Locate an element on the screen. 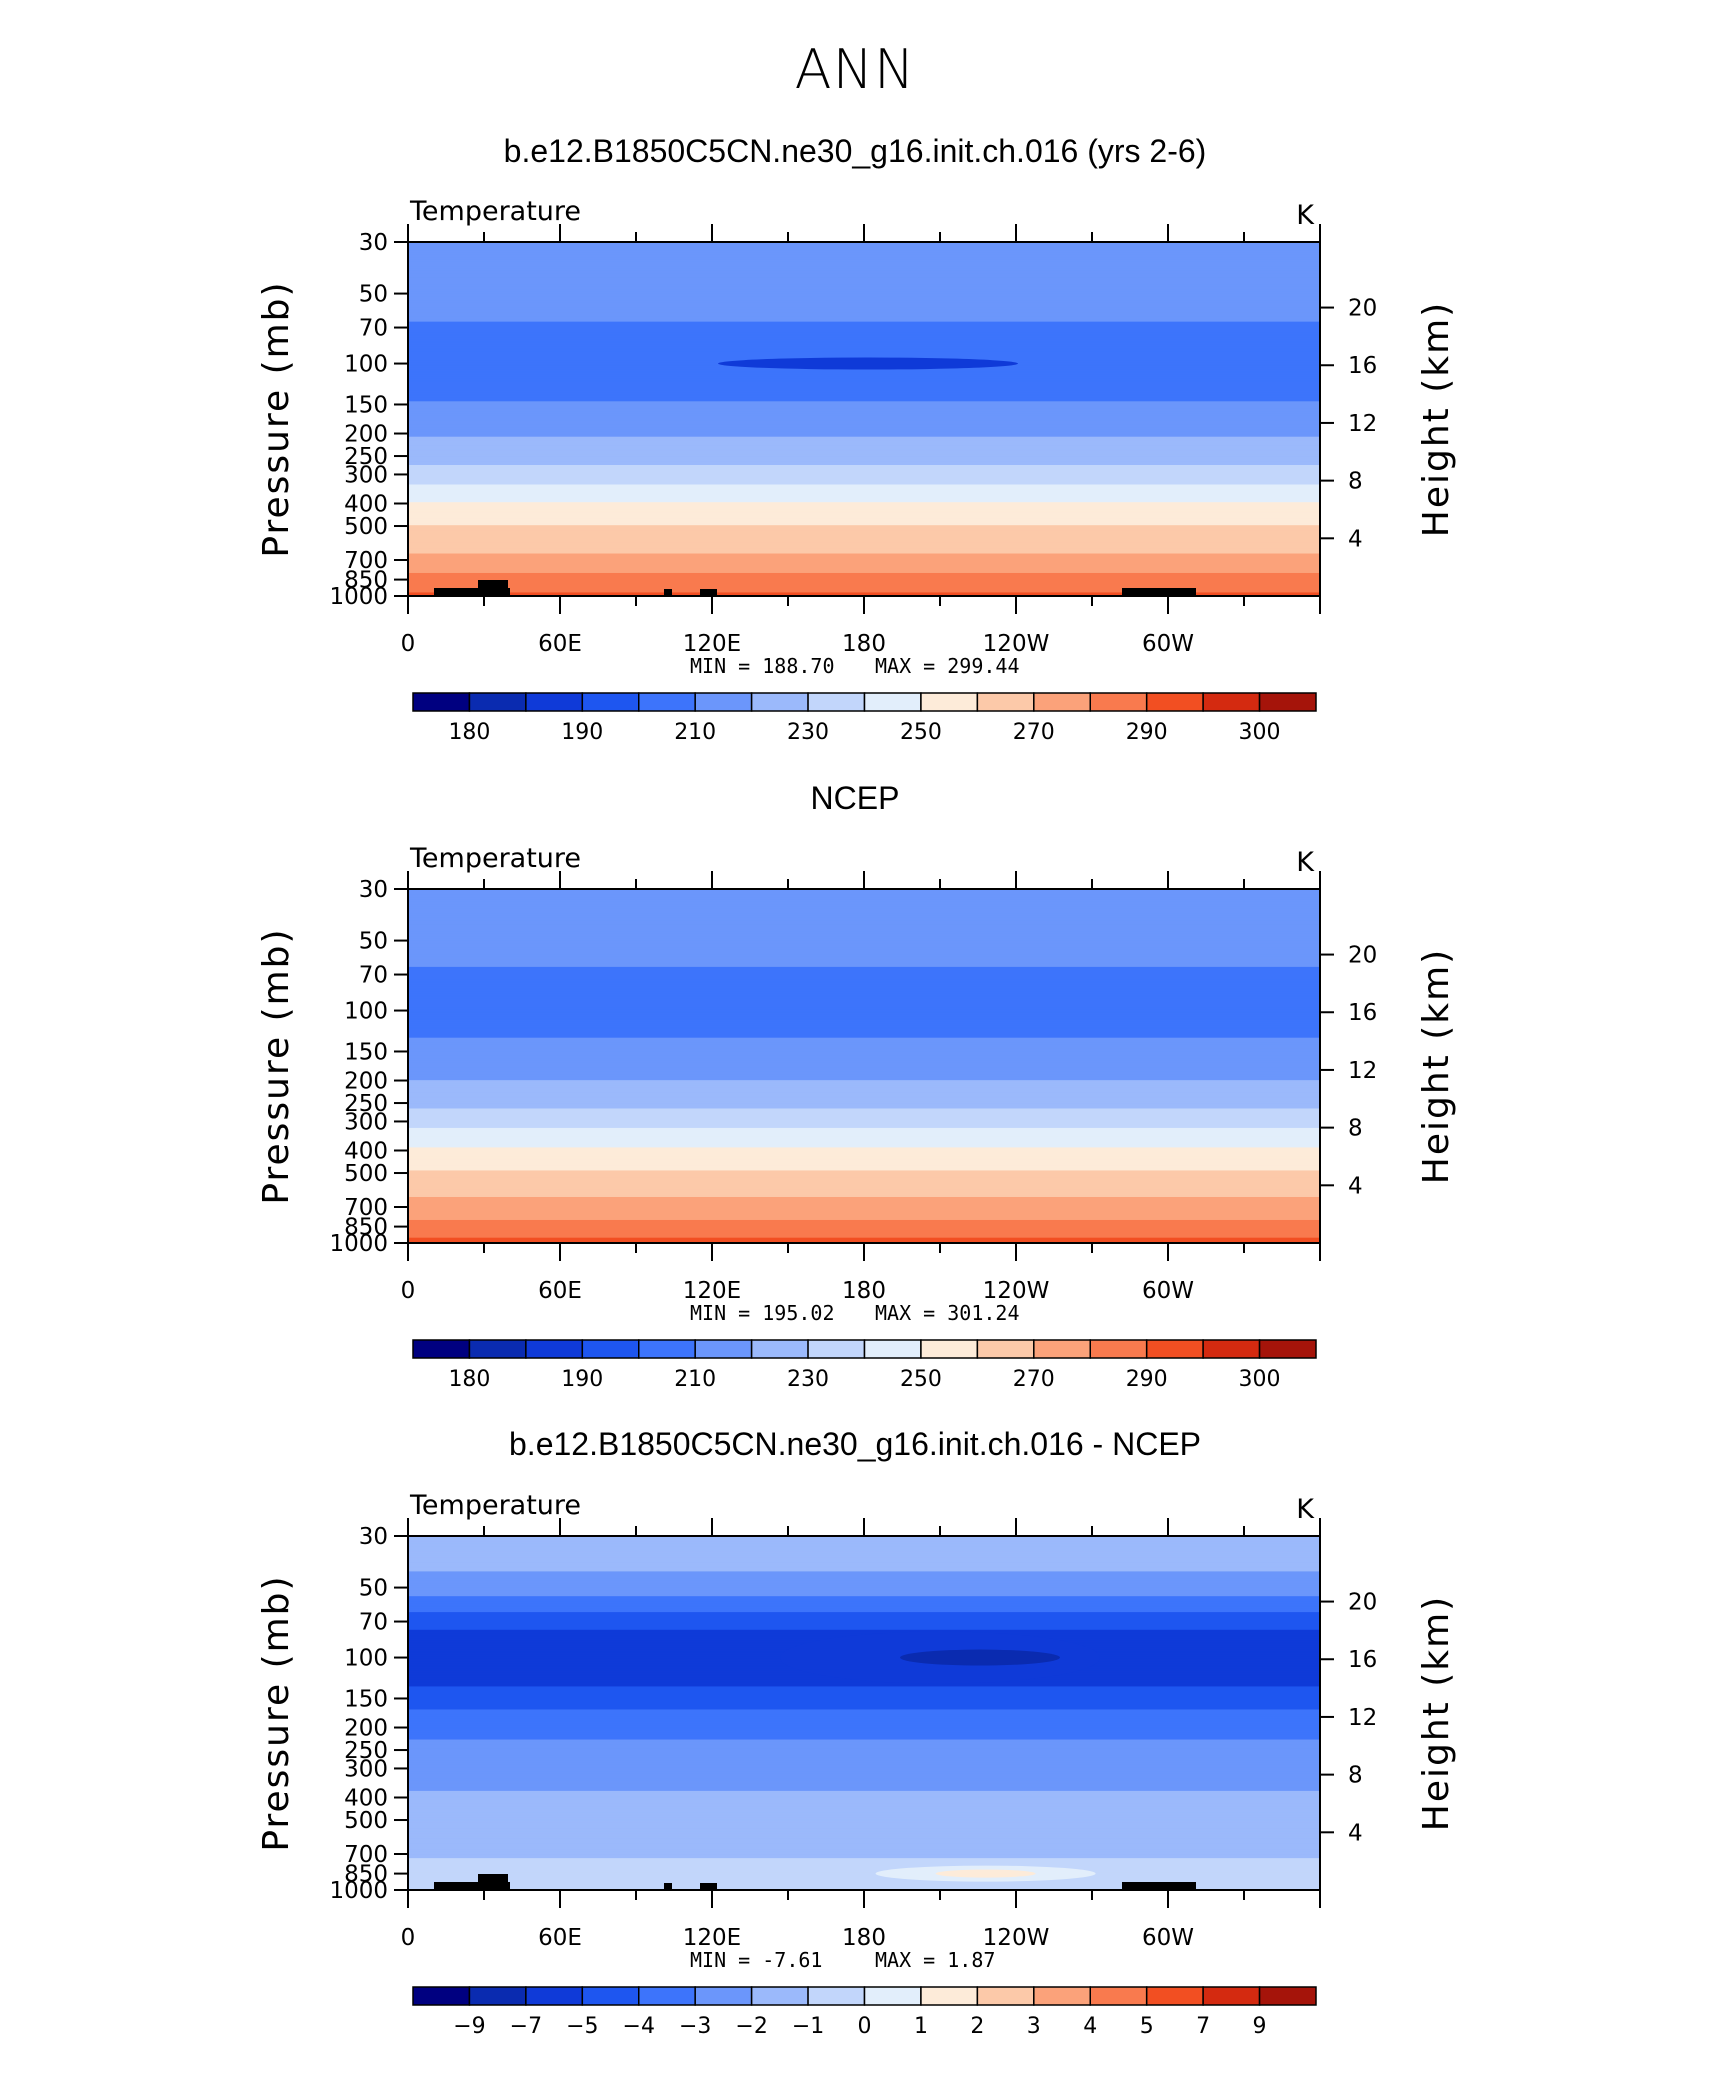 Image resolution: width=1710 pixels, height=2074 pixels. colorbar-label: 270 is located at coordinates (1034, 1379).